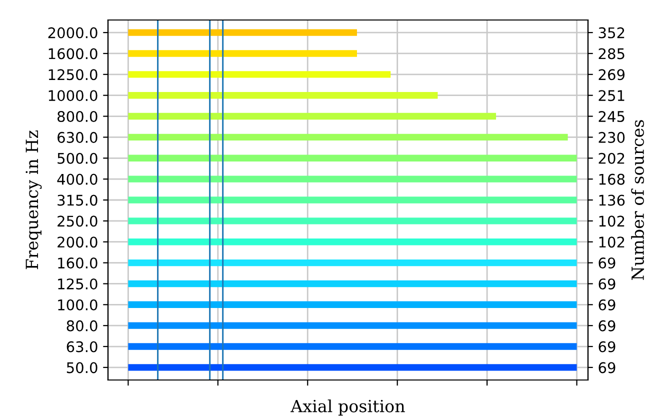 This screenshot has width=657, height=417. I want to click on y2-tick-label: 136, so click(612, 200).